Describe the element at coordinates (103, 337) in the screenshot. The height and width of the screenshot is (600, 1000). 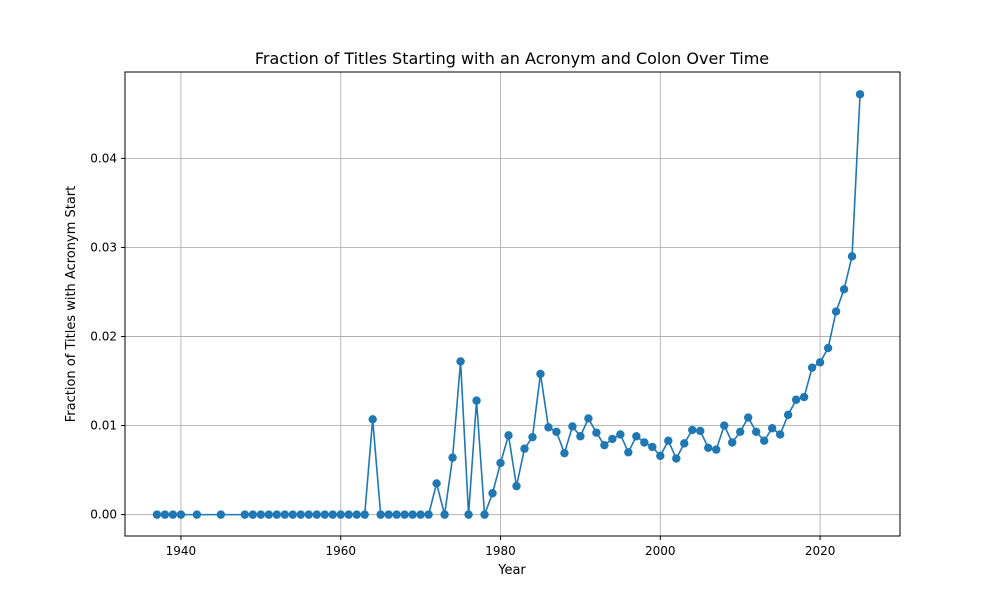
I see `y-tick-label: 0.02` at that location.